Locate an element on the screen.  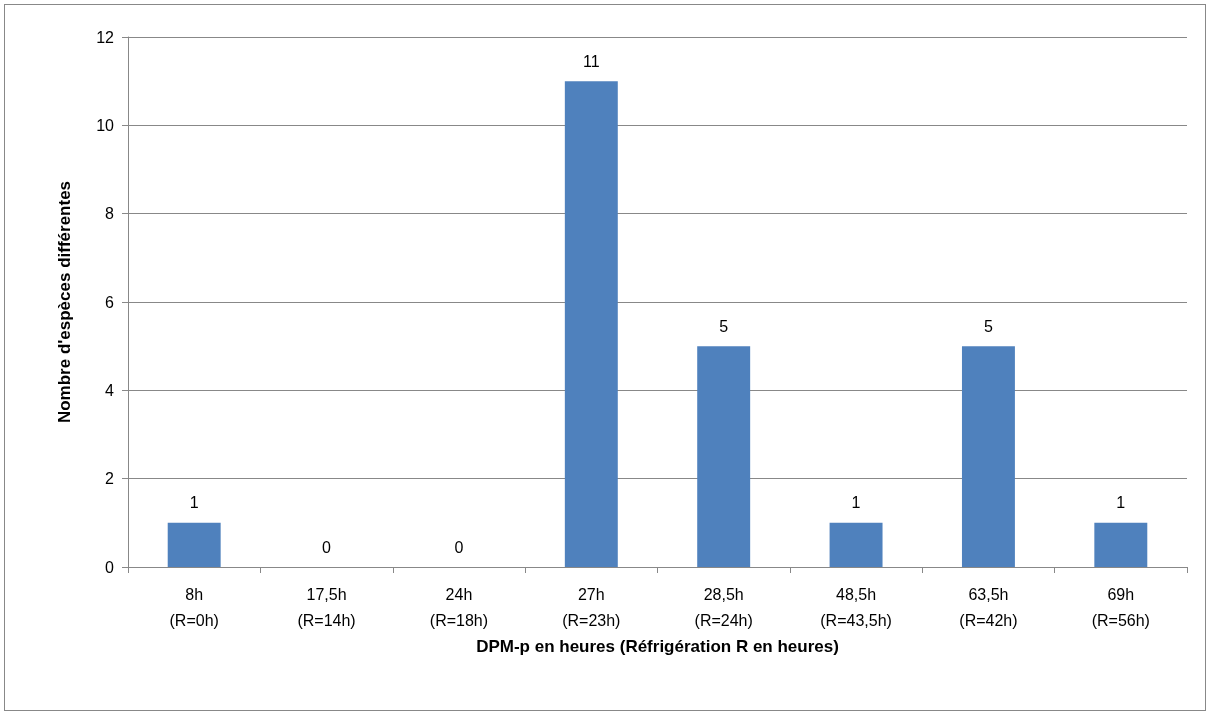
y-tick-label: 6 is located at coordinates (110, 302).